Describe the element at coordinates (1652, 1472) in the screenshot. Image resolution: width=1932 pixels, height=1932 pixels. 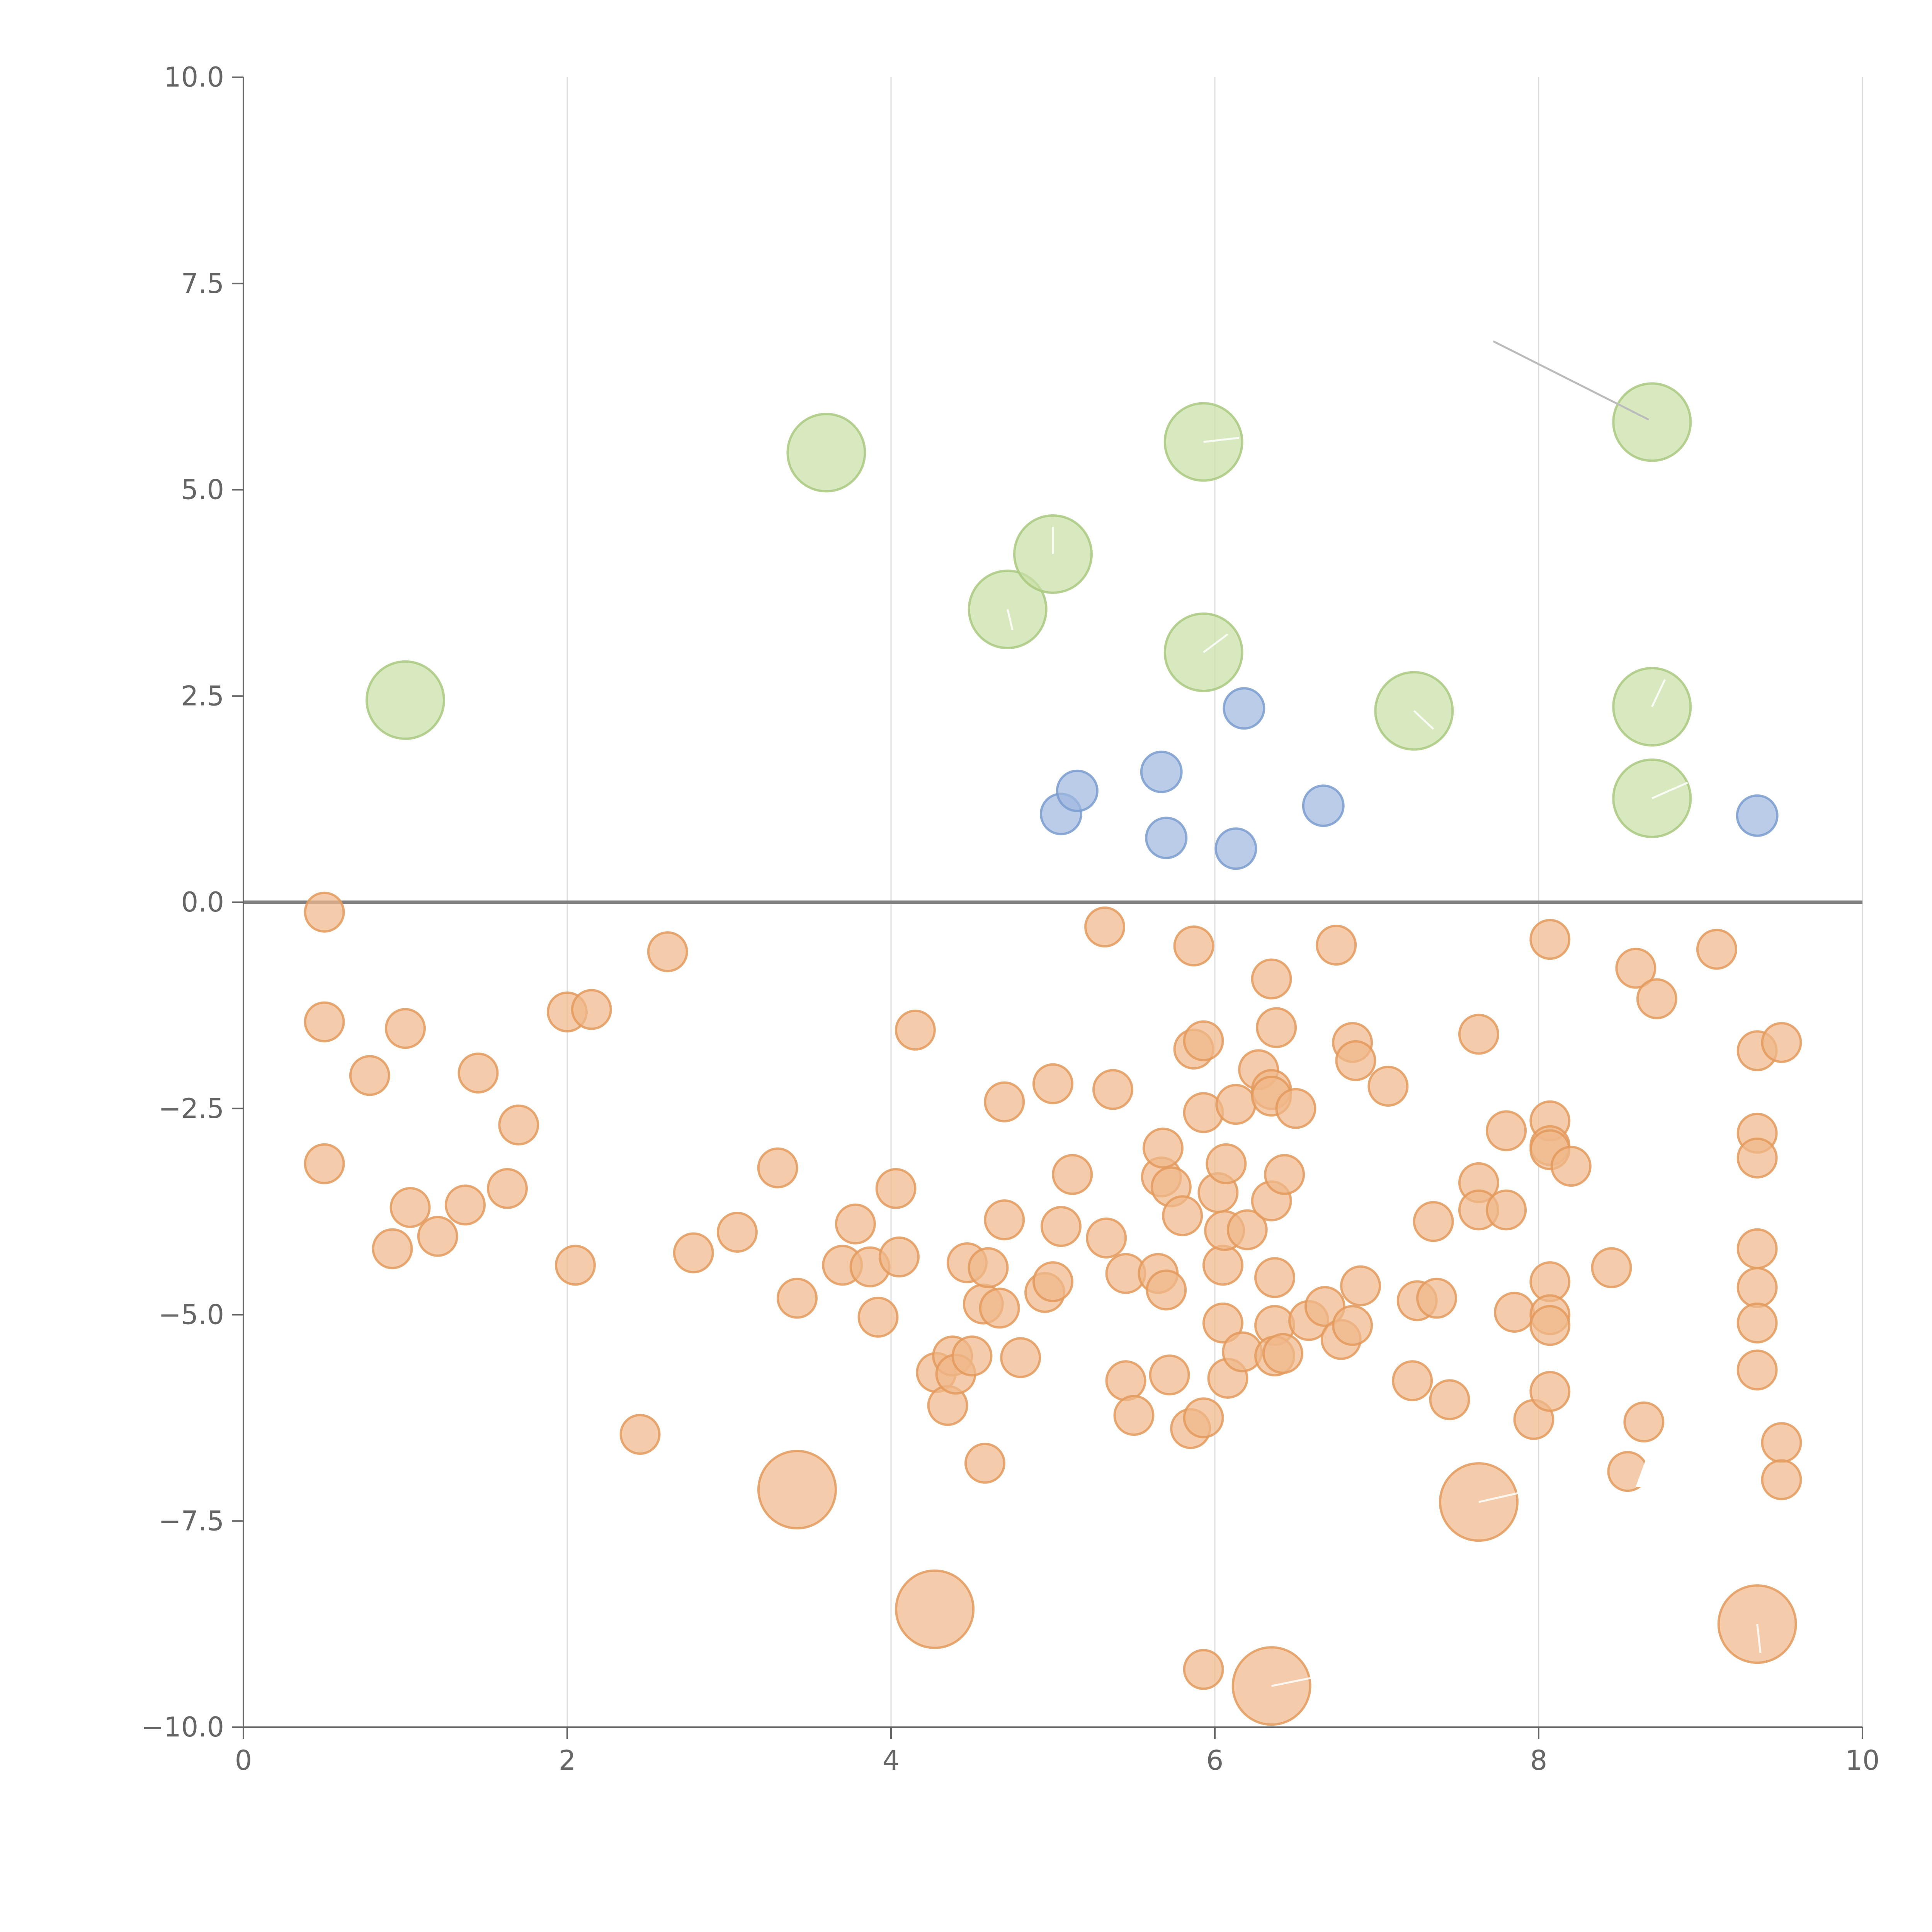
I see `annotations: A` at that location.